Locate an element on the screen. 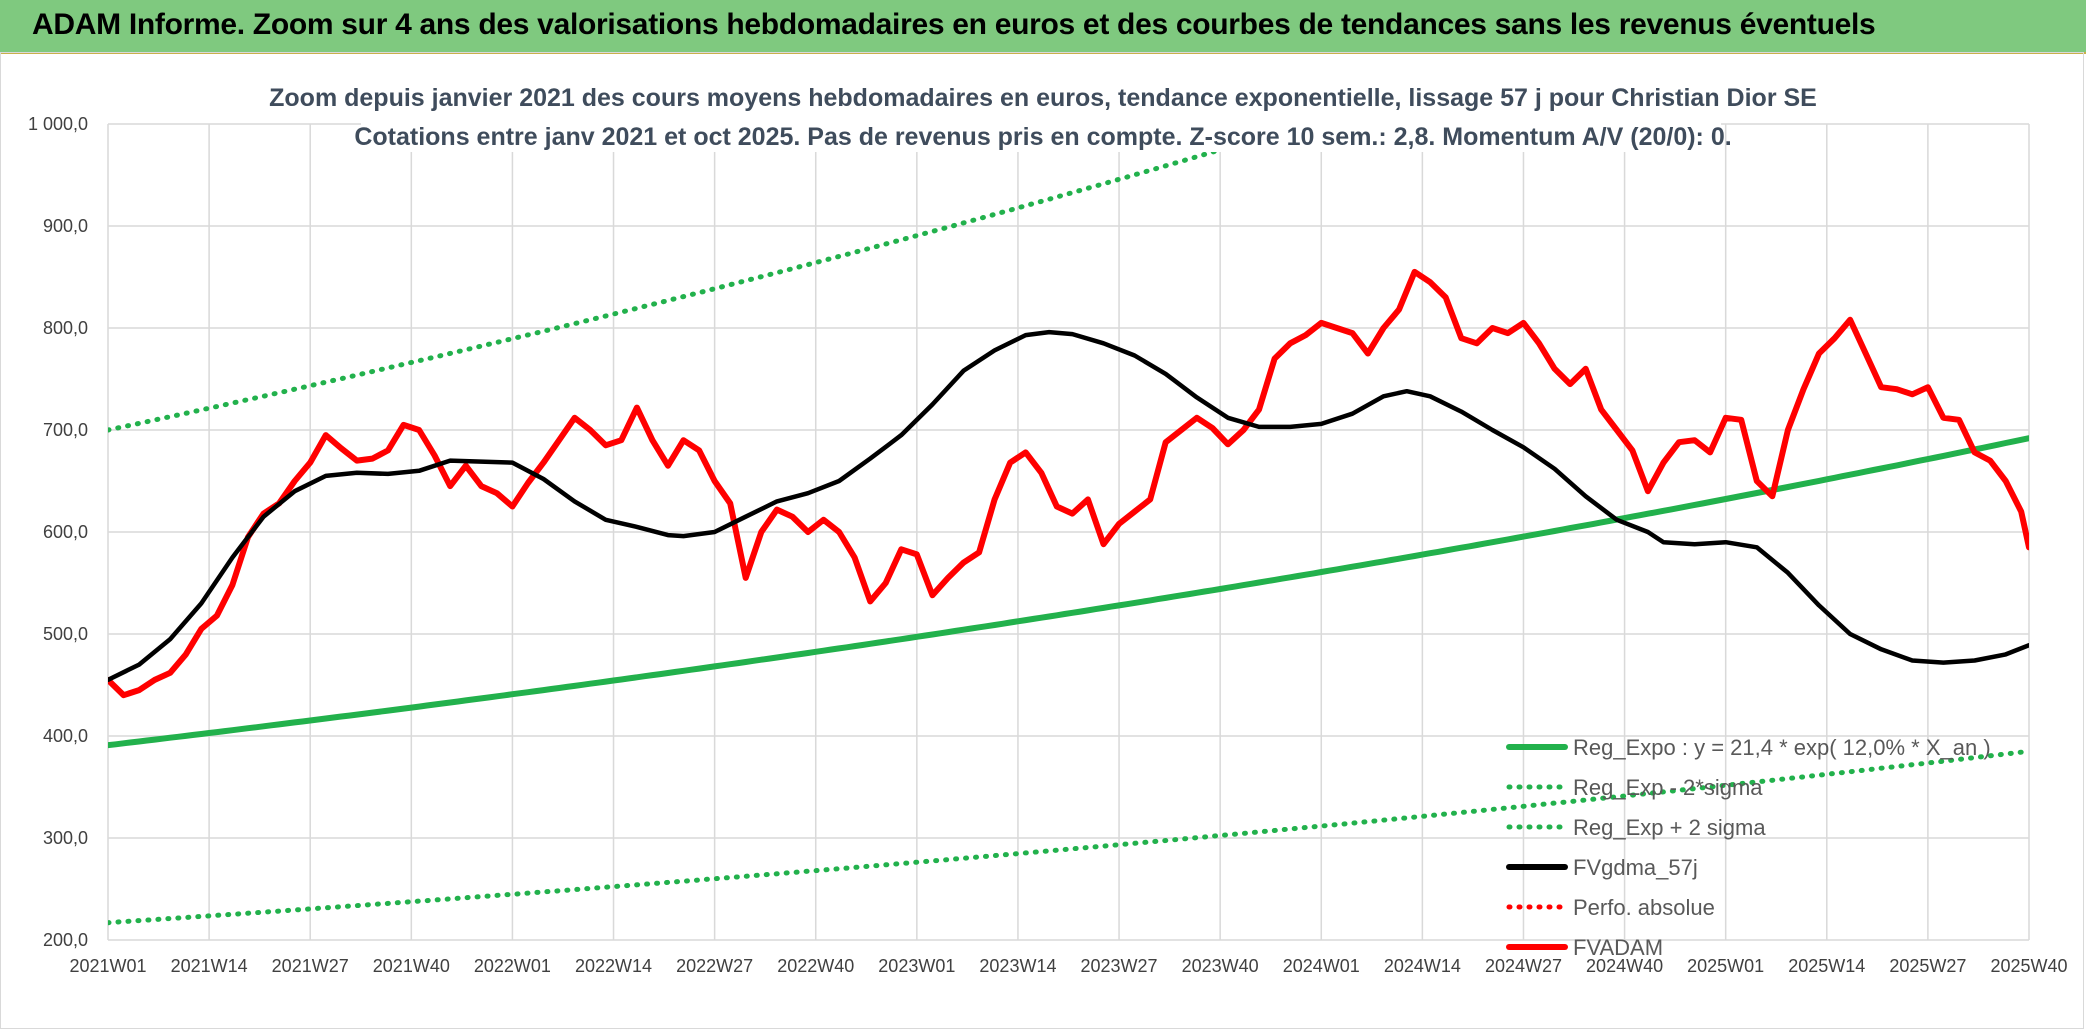 This screenshot has width=2086, height=1031. x-tick-label: 2023W27 is located at coordinates (1119, 966).